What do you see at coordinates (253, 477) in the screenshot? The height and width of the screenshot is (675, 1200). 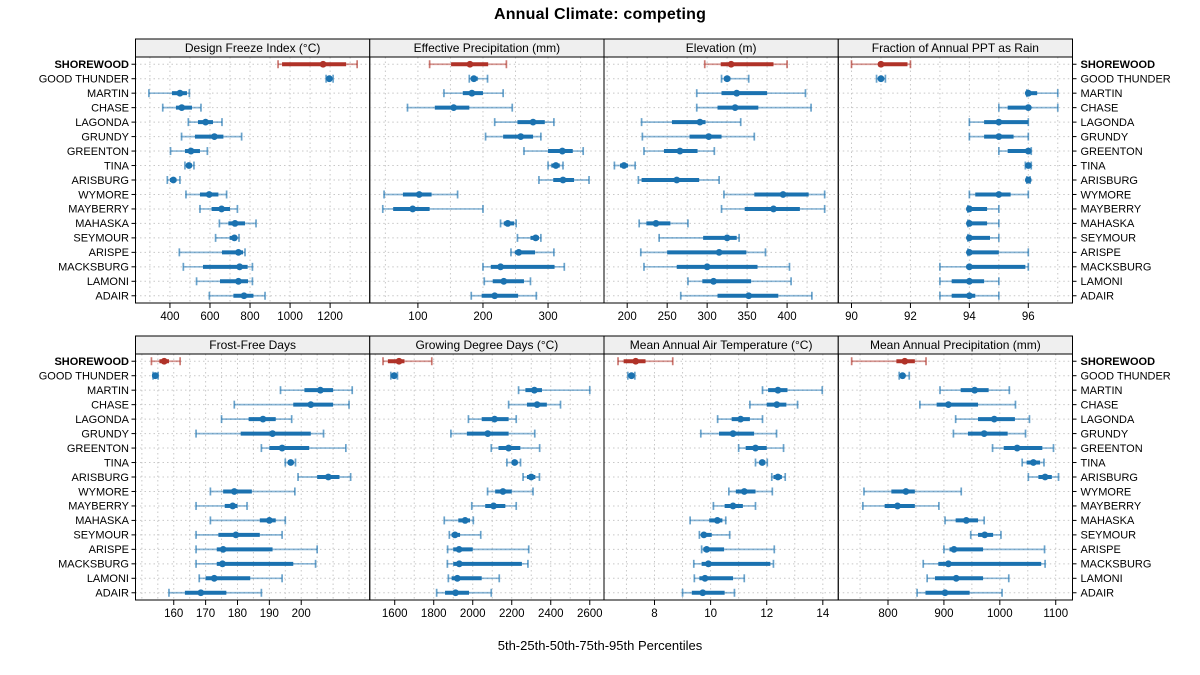 I see `panel: Frost-Free Days 160 170 180 190 200` at bounding box center [253, 477].